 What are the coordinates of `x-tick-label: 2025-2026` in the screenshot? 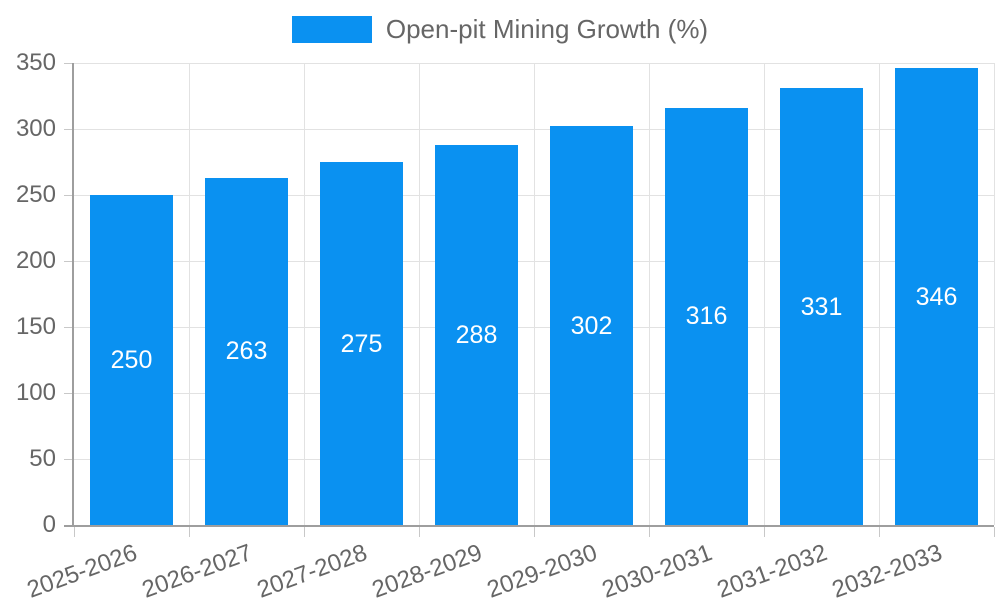 It's located at (82, 569).